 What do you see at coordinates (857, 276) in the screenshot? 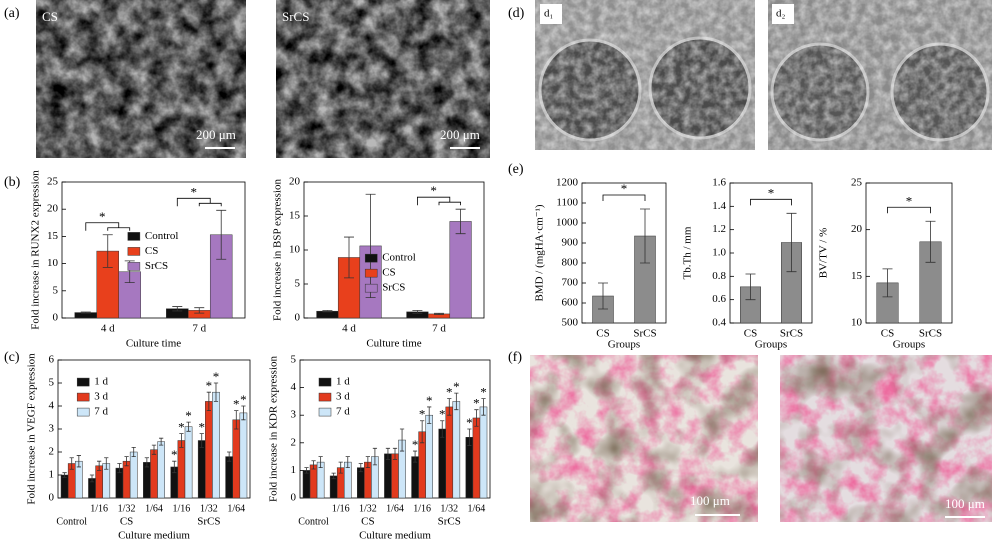
I see `y-tick-label: 15` at bounding box center [857, 276].